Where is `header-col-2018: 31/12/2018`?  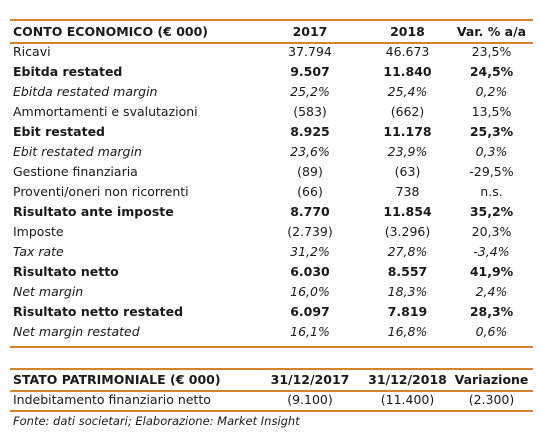
header-col-2018: 31/12/2018 is located at coordinates (407, 379).